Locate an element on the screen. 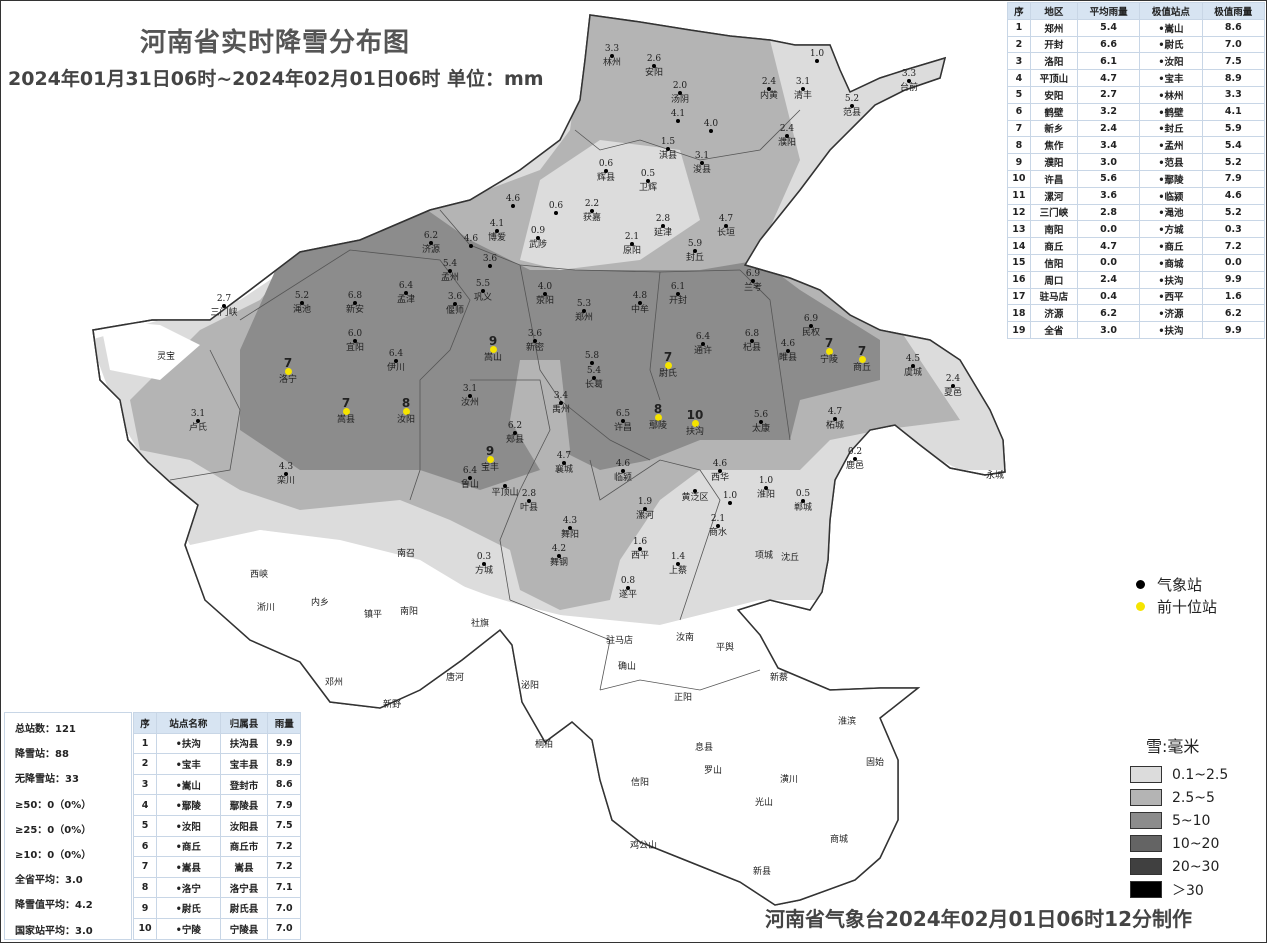 The height and width of the screenshot is (943, 1267). table-cell: 1 is located at coordinates (145, 743).